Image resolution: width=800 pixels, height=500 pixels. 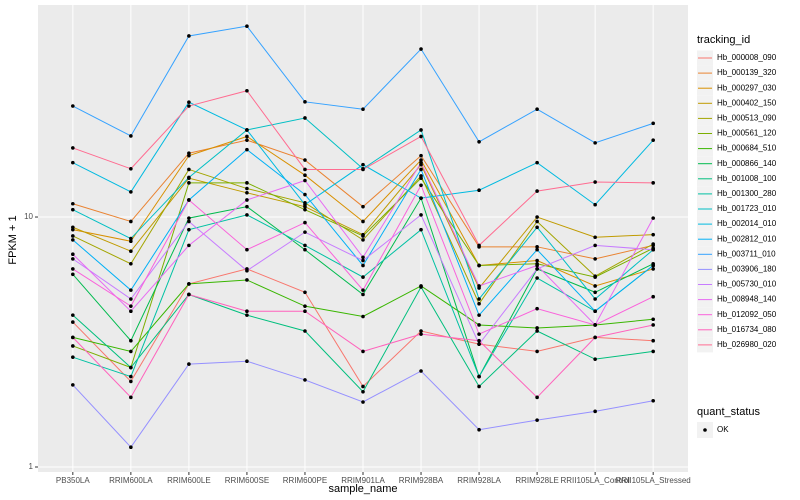 What do you see at coordinates (747, 148) in the screenshot?
I see `legend-label: Hb_000684_510` at bounding box center [747, 148].